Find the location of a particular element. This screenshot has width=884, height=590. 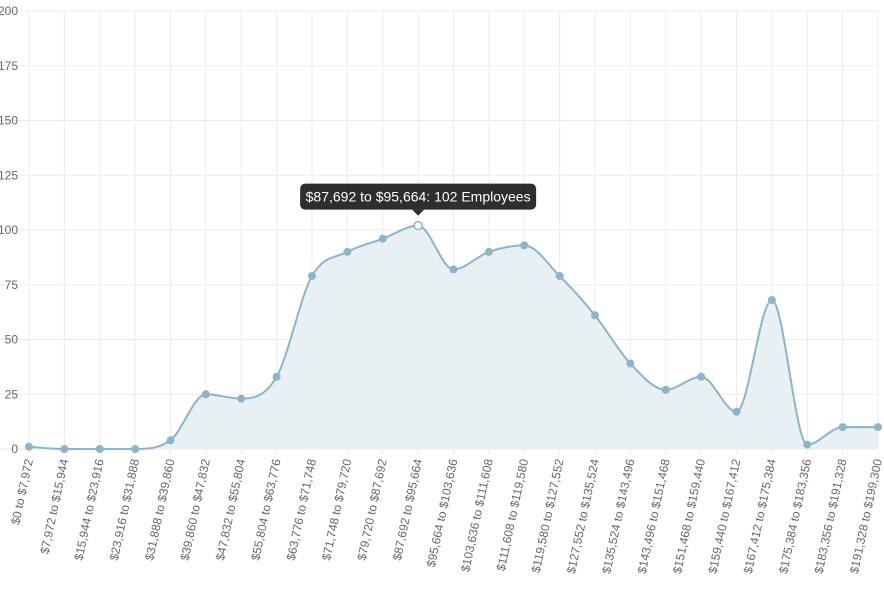

y-tick-label-3: 75 is located at coordinates (12, 285).